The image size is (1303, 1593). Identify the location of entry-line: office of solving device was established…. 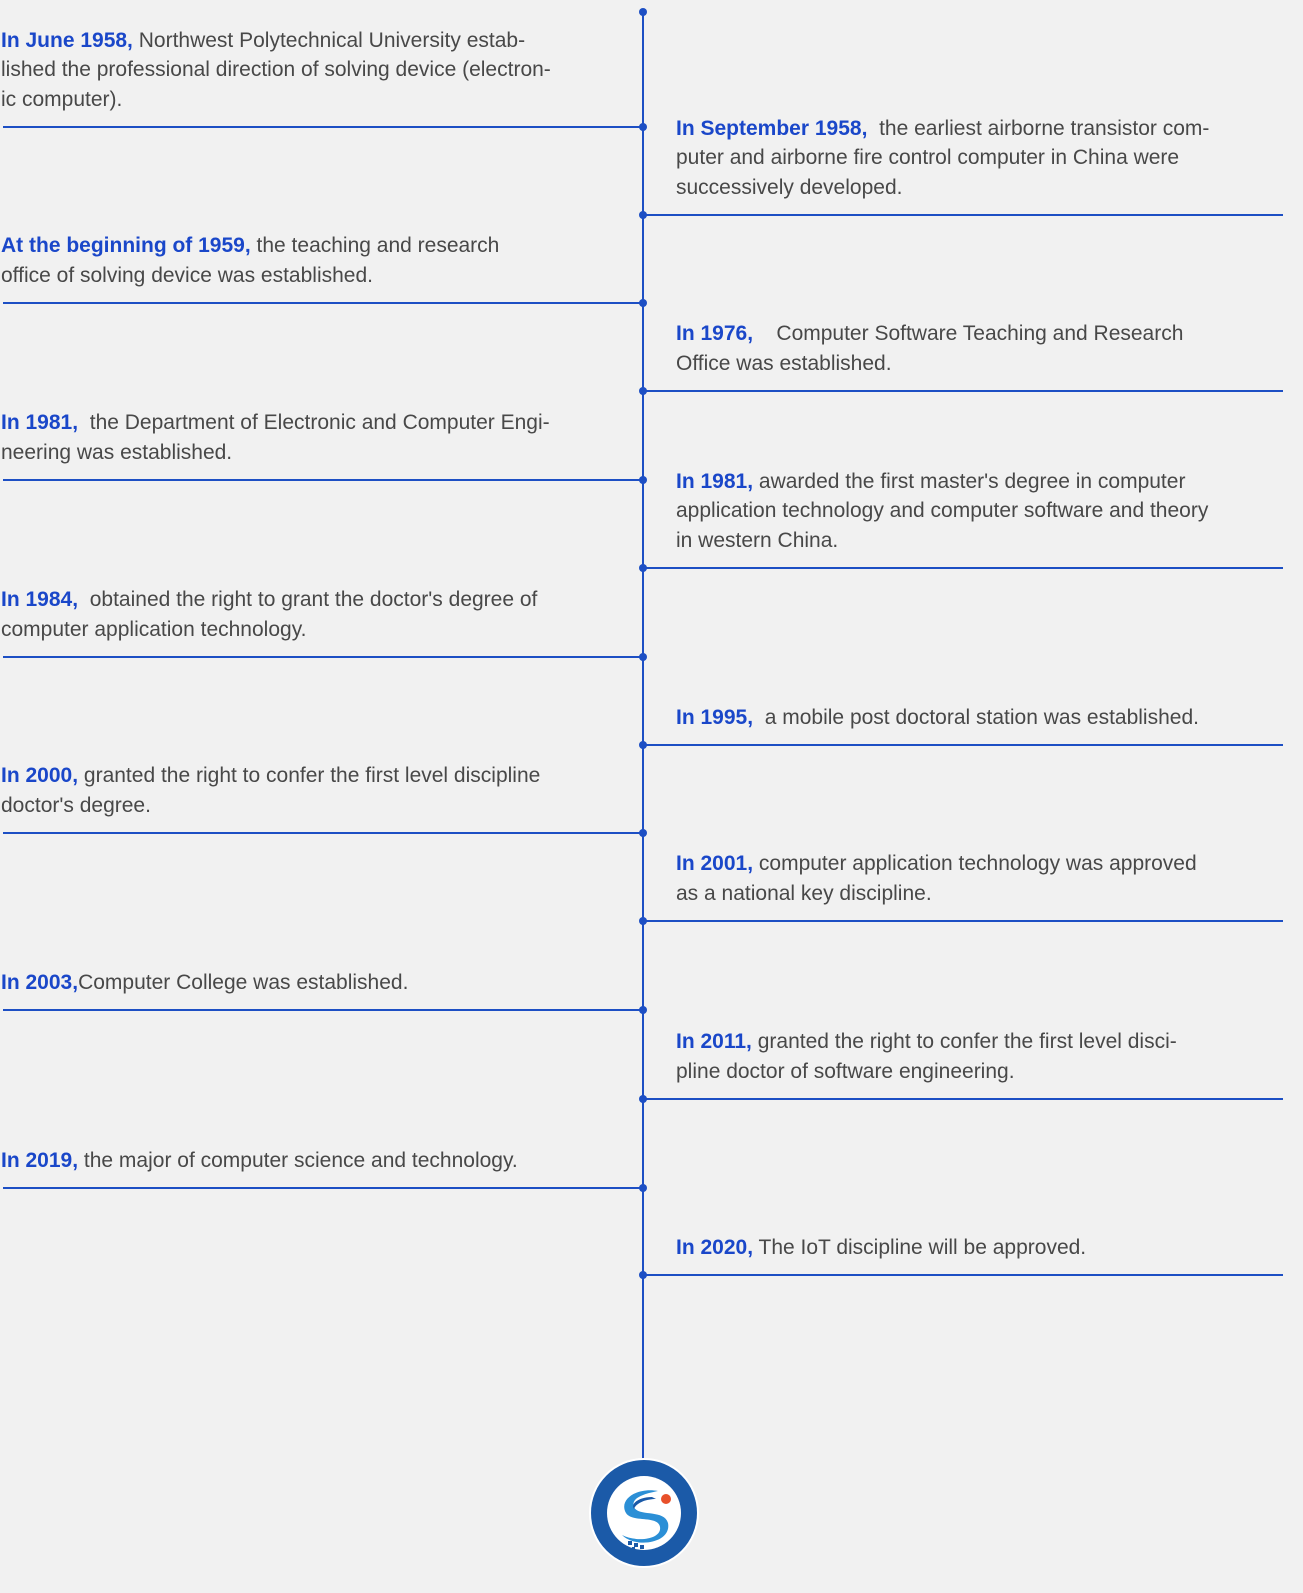
(250, 276).